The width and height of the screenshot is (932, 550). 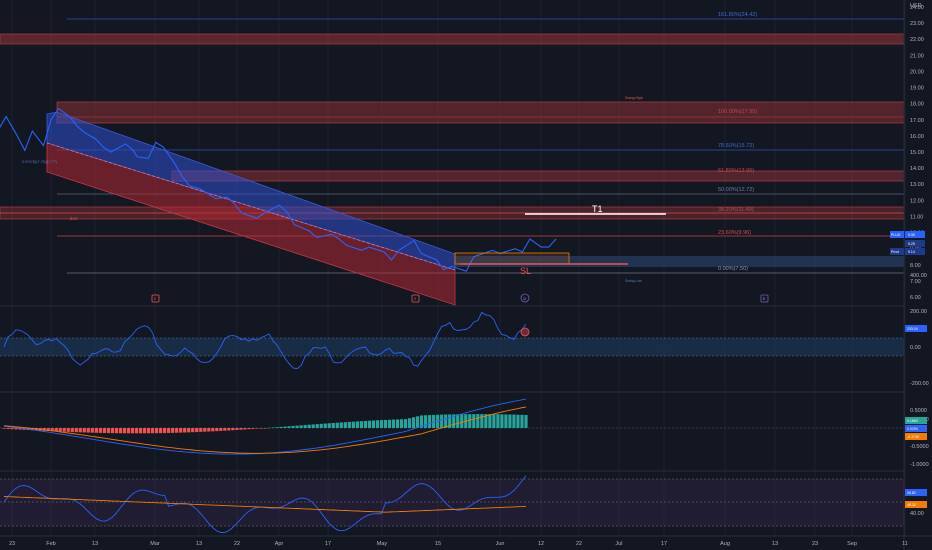 I want to click on time-tick-label: Apr, so click(x=279, y=544).